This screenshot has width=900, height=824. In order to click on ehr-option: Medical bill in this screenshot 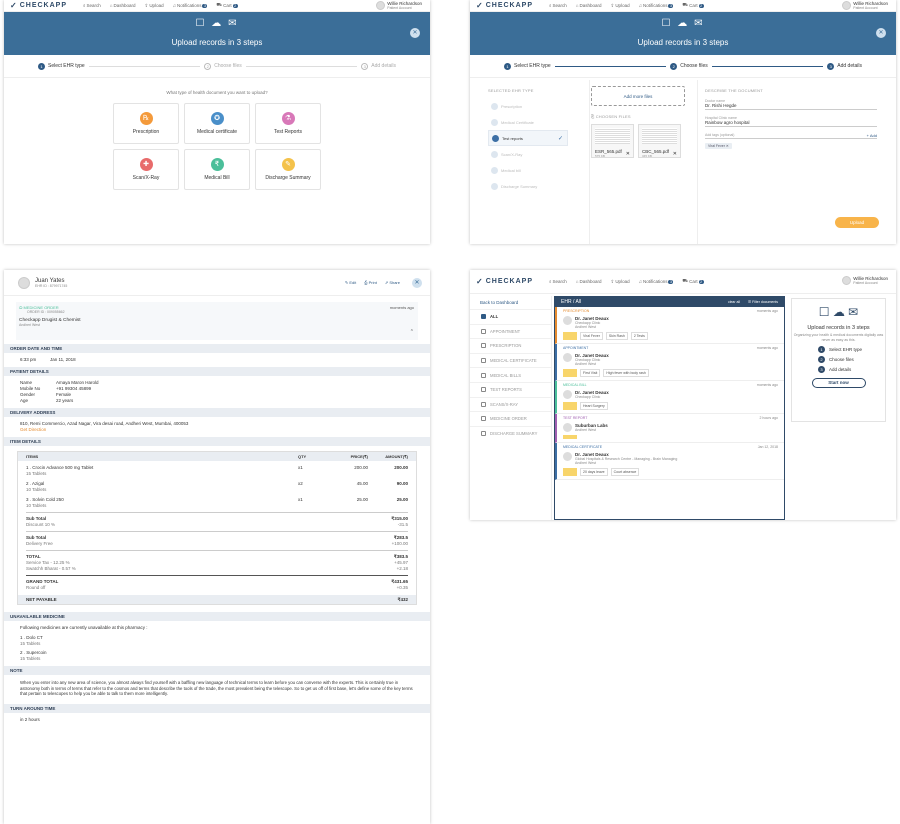, I will do `click(528, 170)`.